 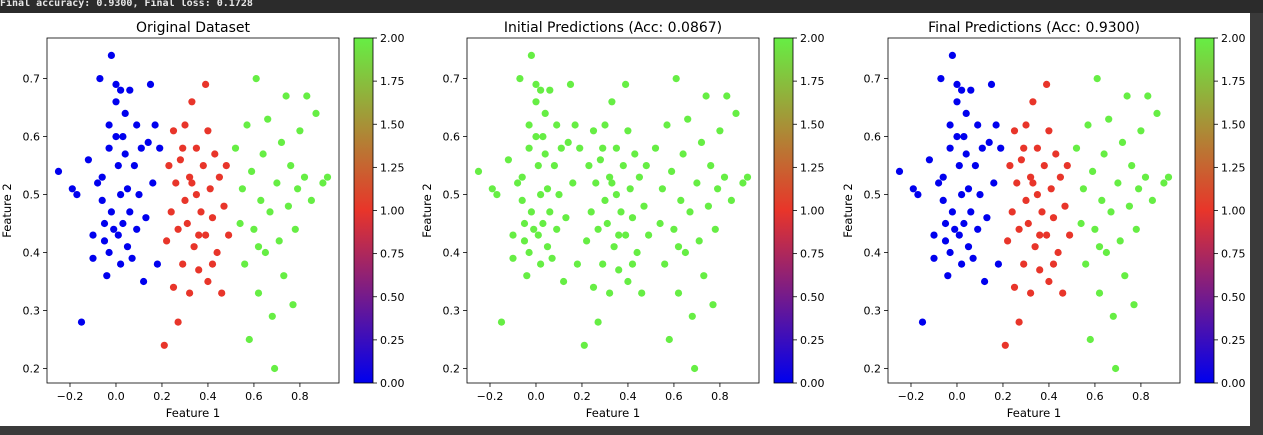 What do you see at coordinates (873, 137) in the screenshot?
I see `y-tick-label: 0.6` at bounding box center [873, 137].